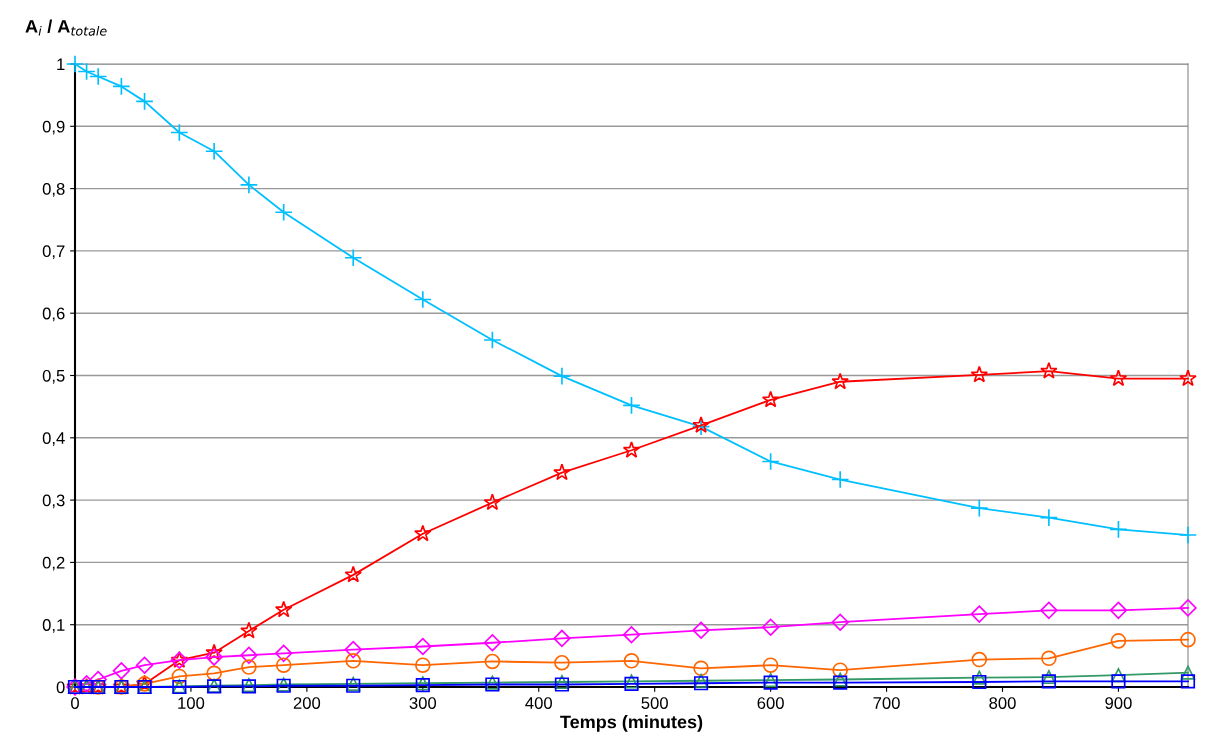 The width and height of the screenshot is (1208, 753). Describe the element at coordinates (53, 501) in the screenshot. I see `y-tick-label: 0,3` at that location.